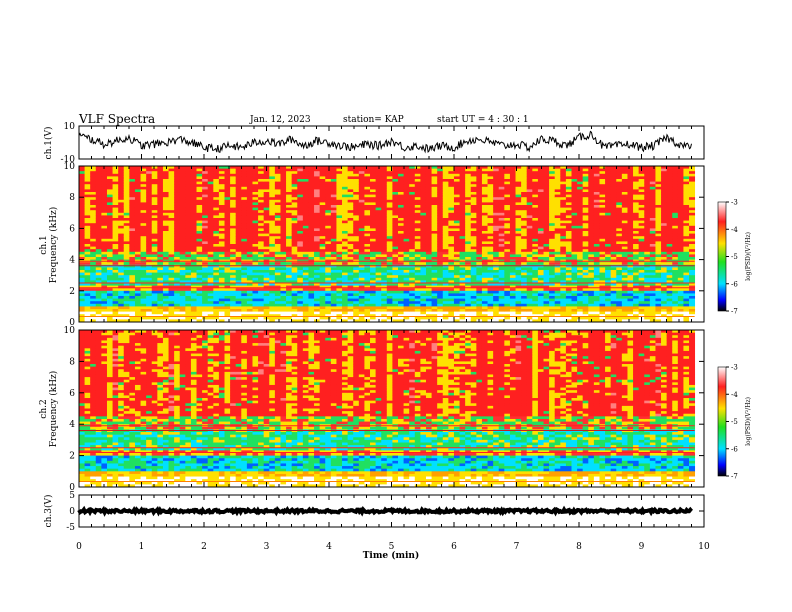  Describe the element at coordinates (280, 120) in the screenshot. I see `date-label: Jan. 12, 2023` at that location.